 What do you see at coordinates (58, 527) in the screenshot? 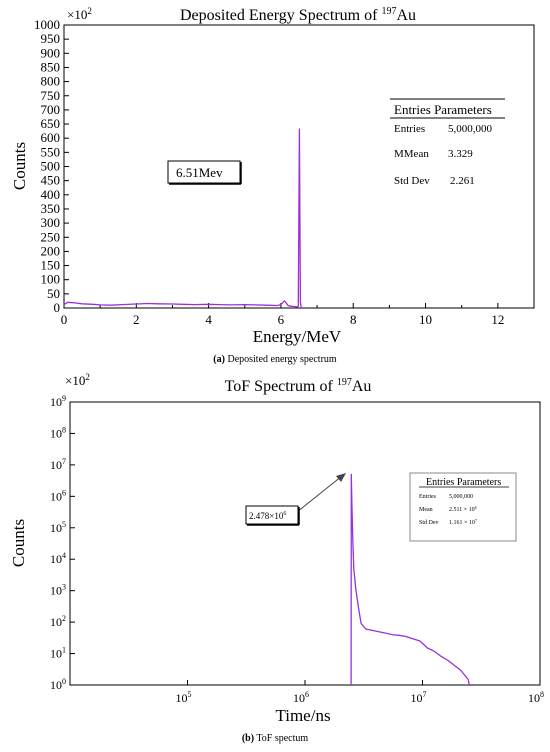
I see `chart-b-y-tick-label: 10⁵` at bounding box center [58, 527].